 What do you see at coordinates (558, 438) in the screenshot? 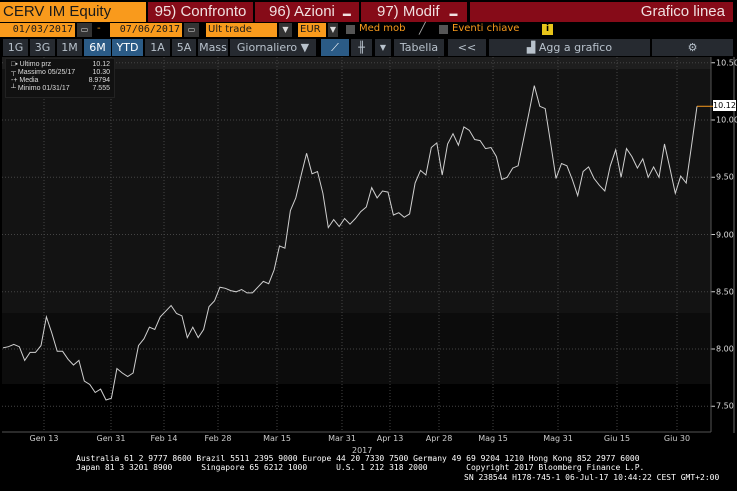
I see `x-tick-label: Mag 31` at bounding box center [558, 438].